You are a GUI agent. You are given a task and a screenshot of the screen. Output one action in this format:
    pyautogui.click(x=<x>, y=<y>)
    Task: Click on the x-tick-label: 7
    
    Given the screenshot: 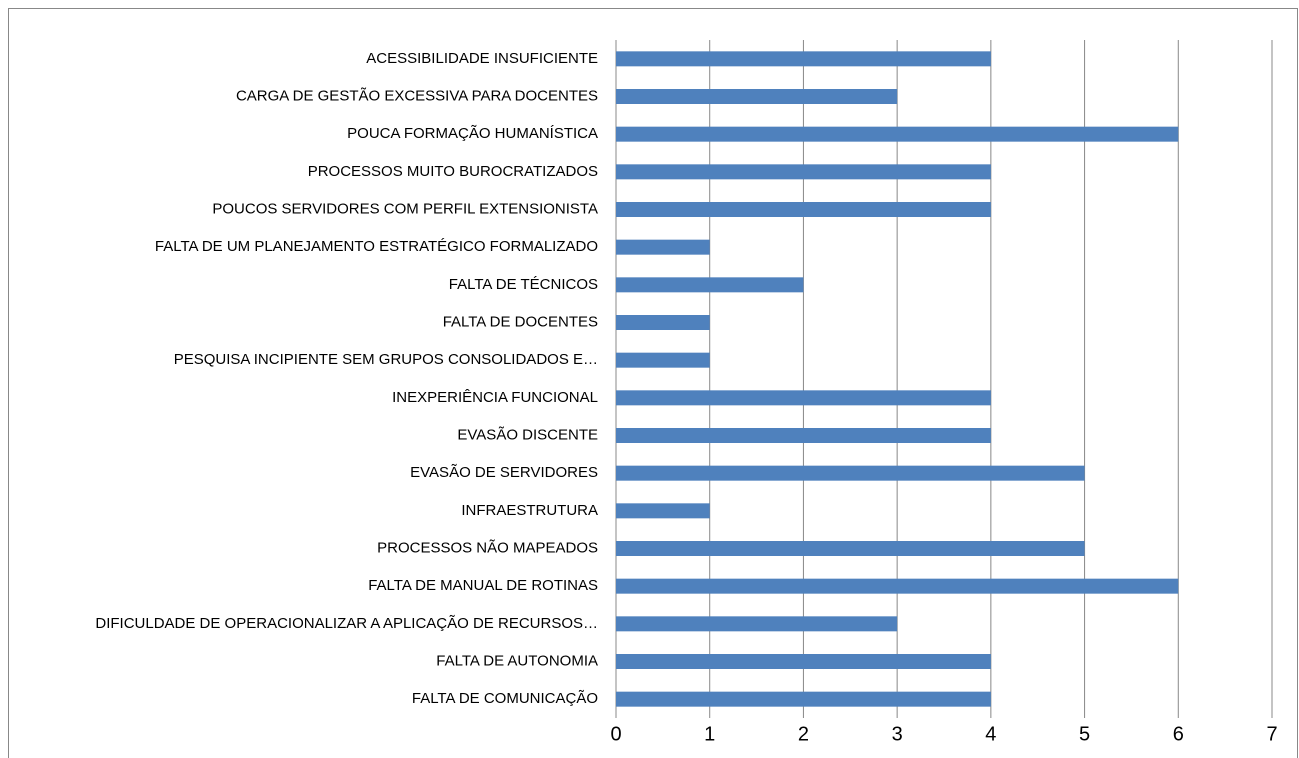 What is the action you would take?
    pyautogui.click(x=1271, y=734)
    